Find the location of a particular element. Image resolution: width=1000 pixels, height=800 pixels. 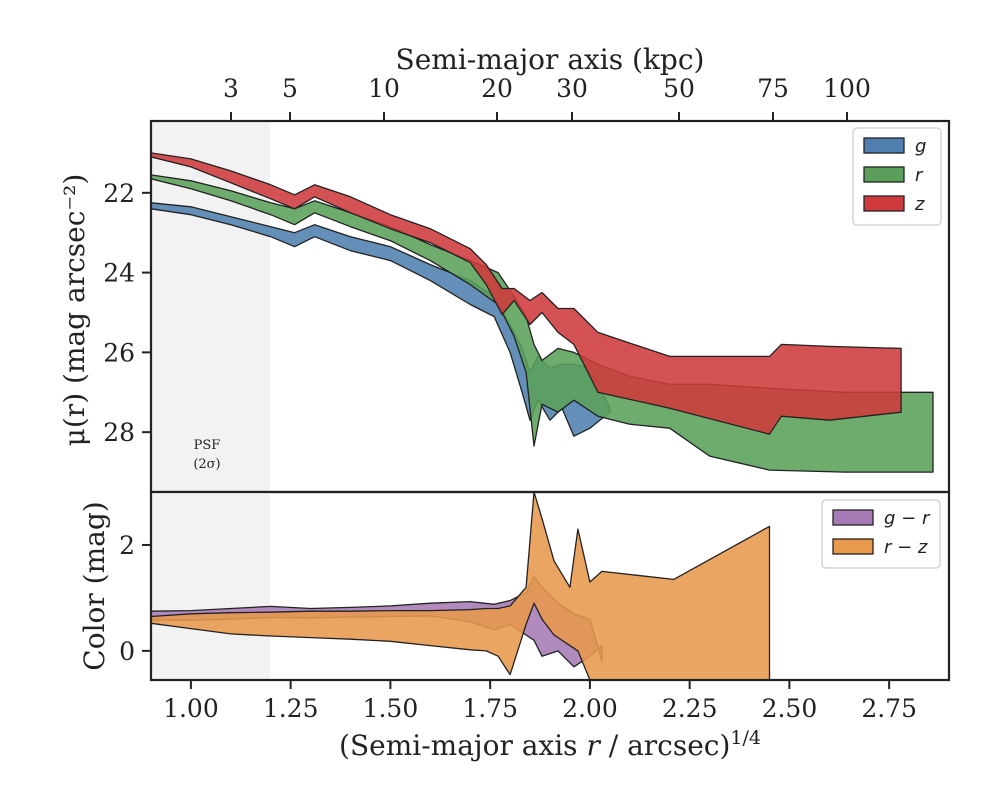

bottom-xtick-label-6: 2.50 is located at coordinates (790, 708).